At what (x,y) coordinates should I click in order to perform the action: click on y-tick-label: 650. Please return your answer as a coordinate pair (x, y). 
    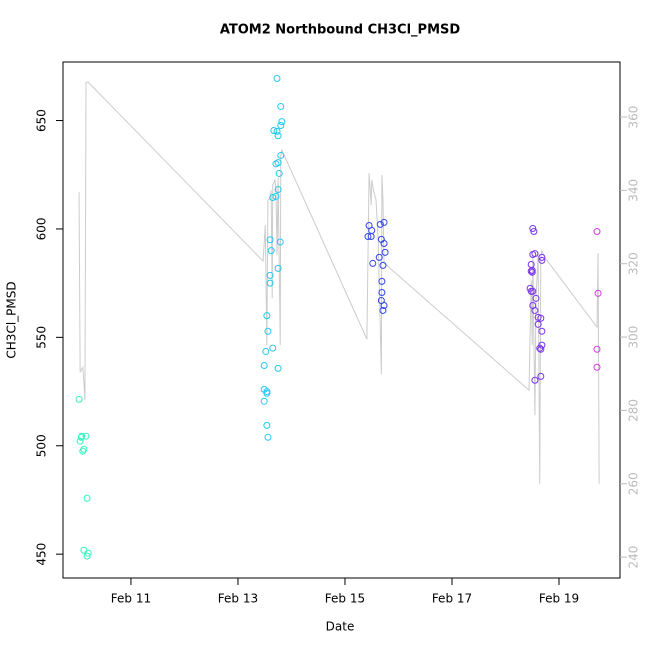
    Looking at the image, I should click on (42, 120).